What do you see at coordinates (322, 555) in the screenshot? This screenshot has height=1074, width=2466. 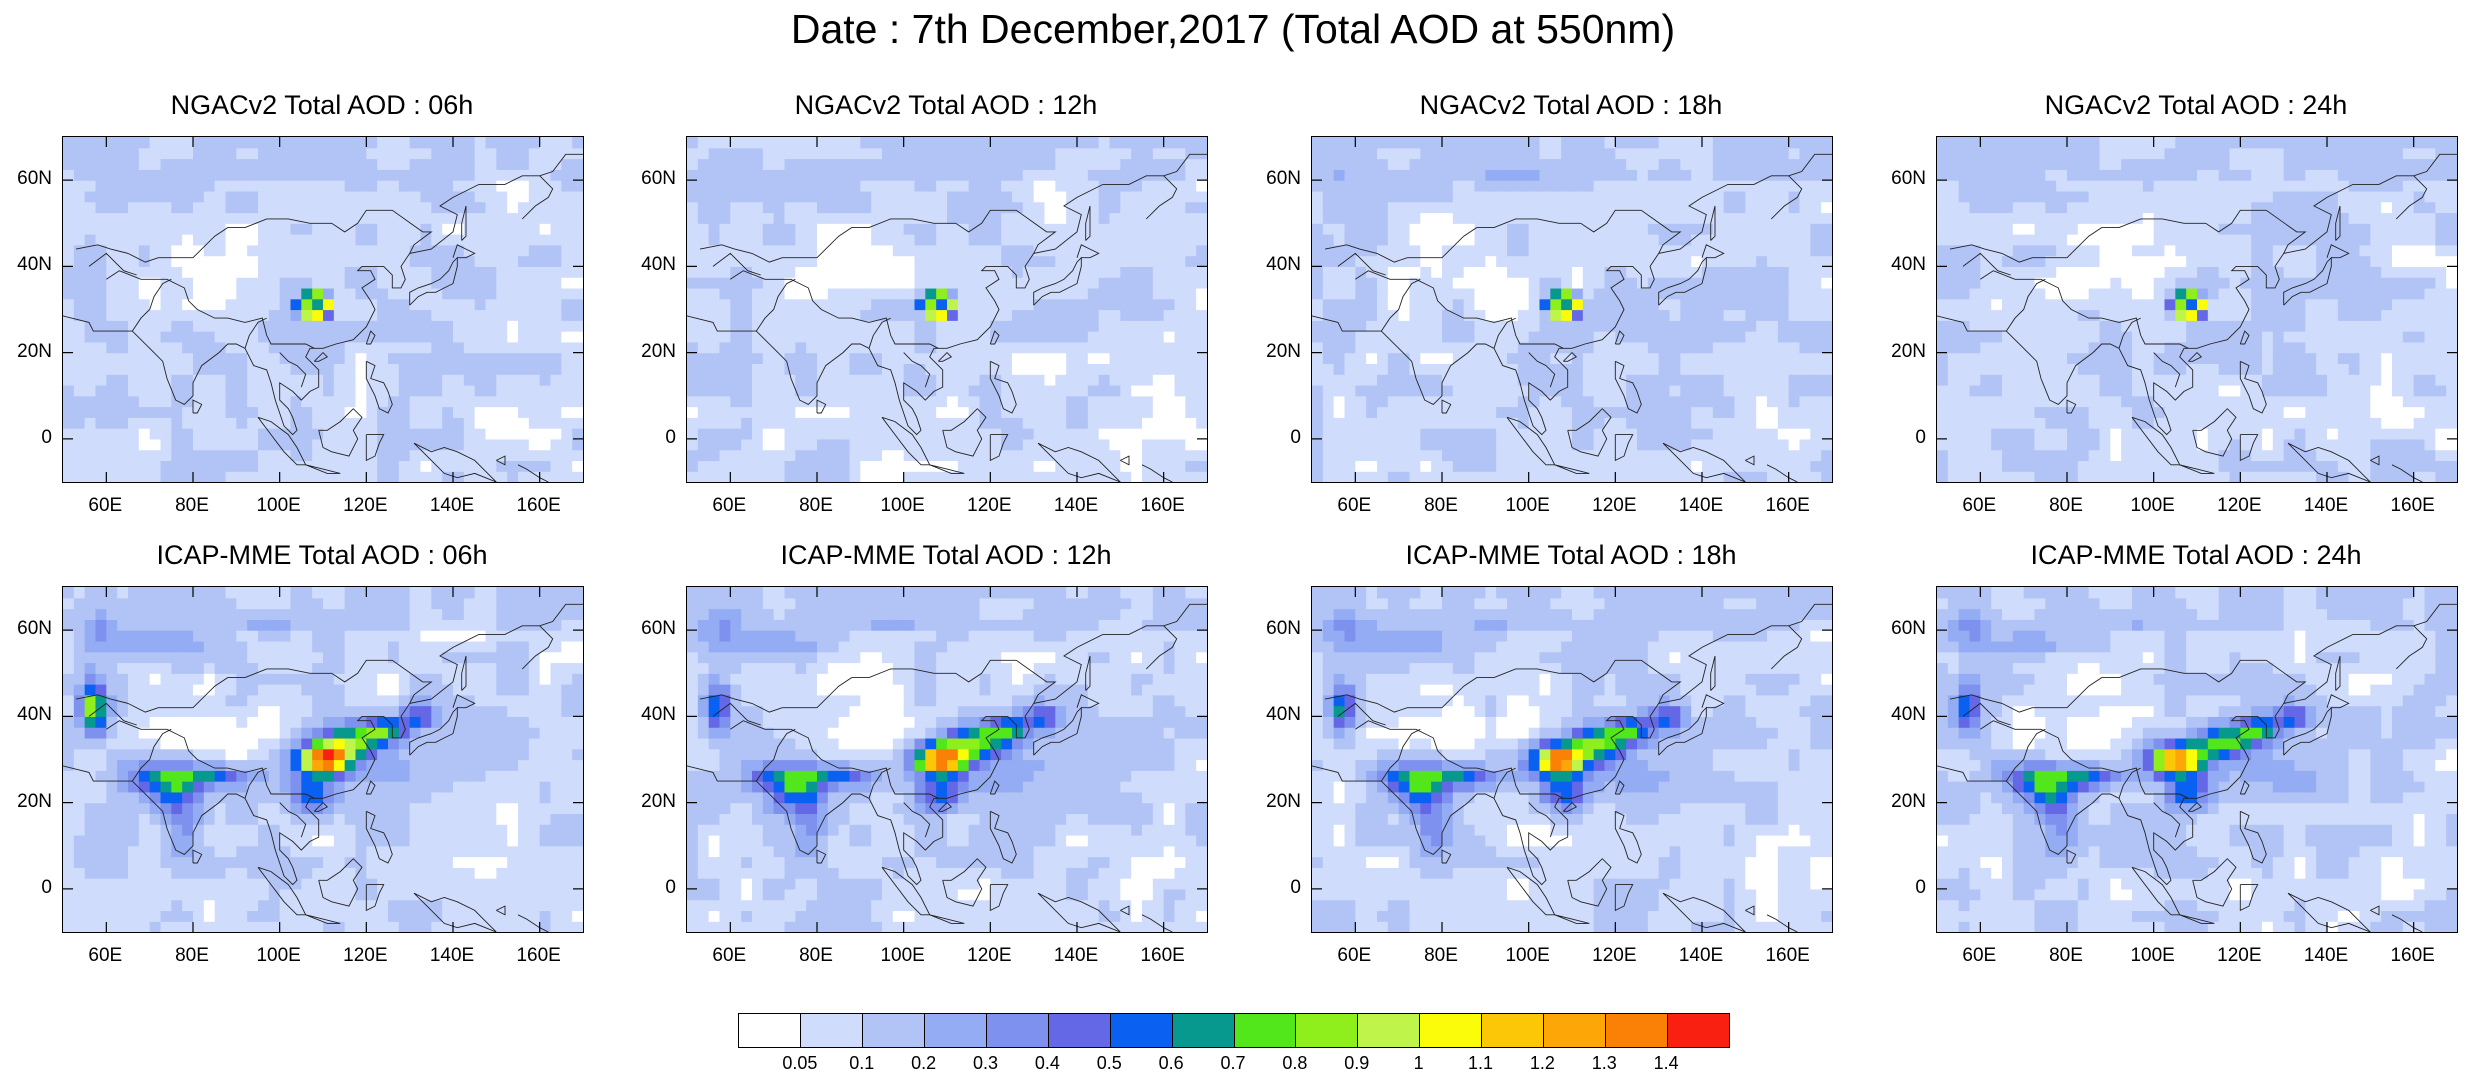 I see `panel-title: ICAP-MME Total AOD : 06h` at bounding box center [322, 555].